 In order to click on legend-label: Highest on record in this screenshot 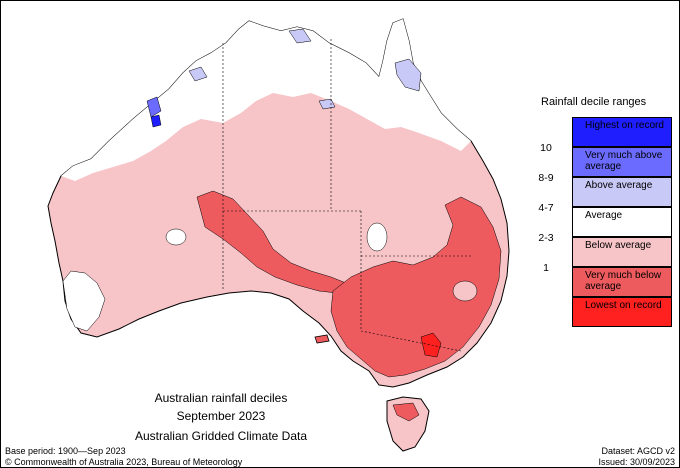, I will do `click(624, 125)`.